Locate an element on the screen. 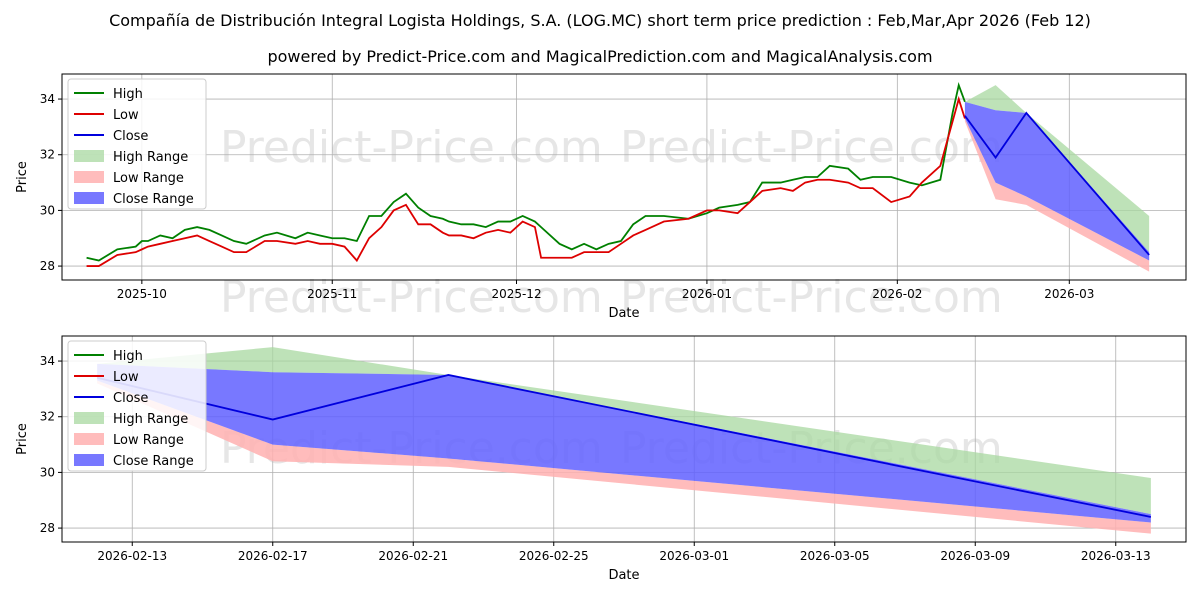 This screenshot has width=1200, height=600. x-tick-label: 2026-03-05 is located at coordinates (835, 556).